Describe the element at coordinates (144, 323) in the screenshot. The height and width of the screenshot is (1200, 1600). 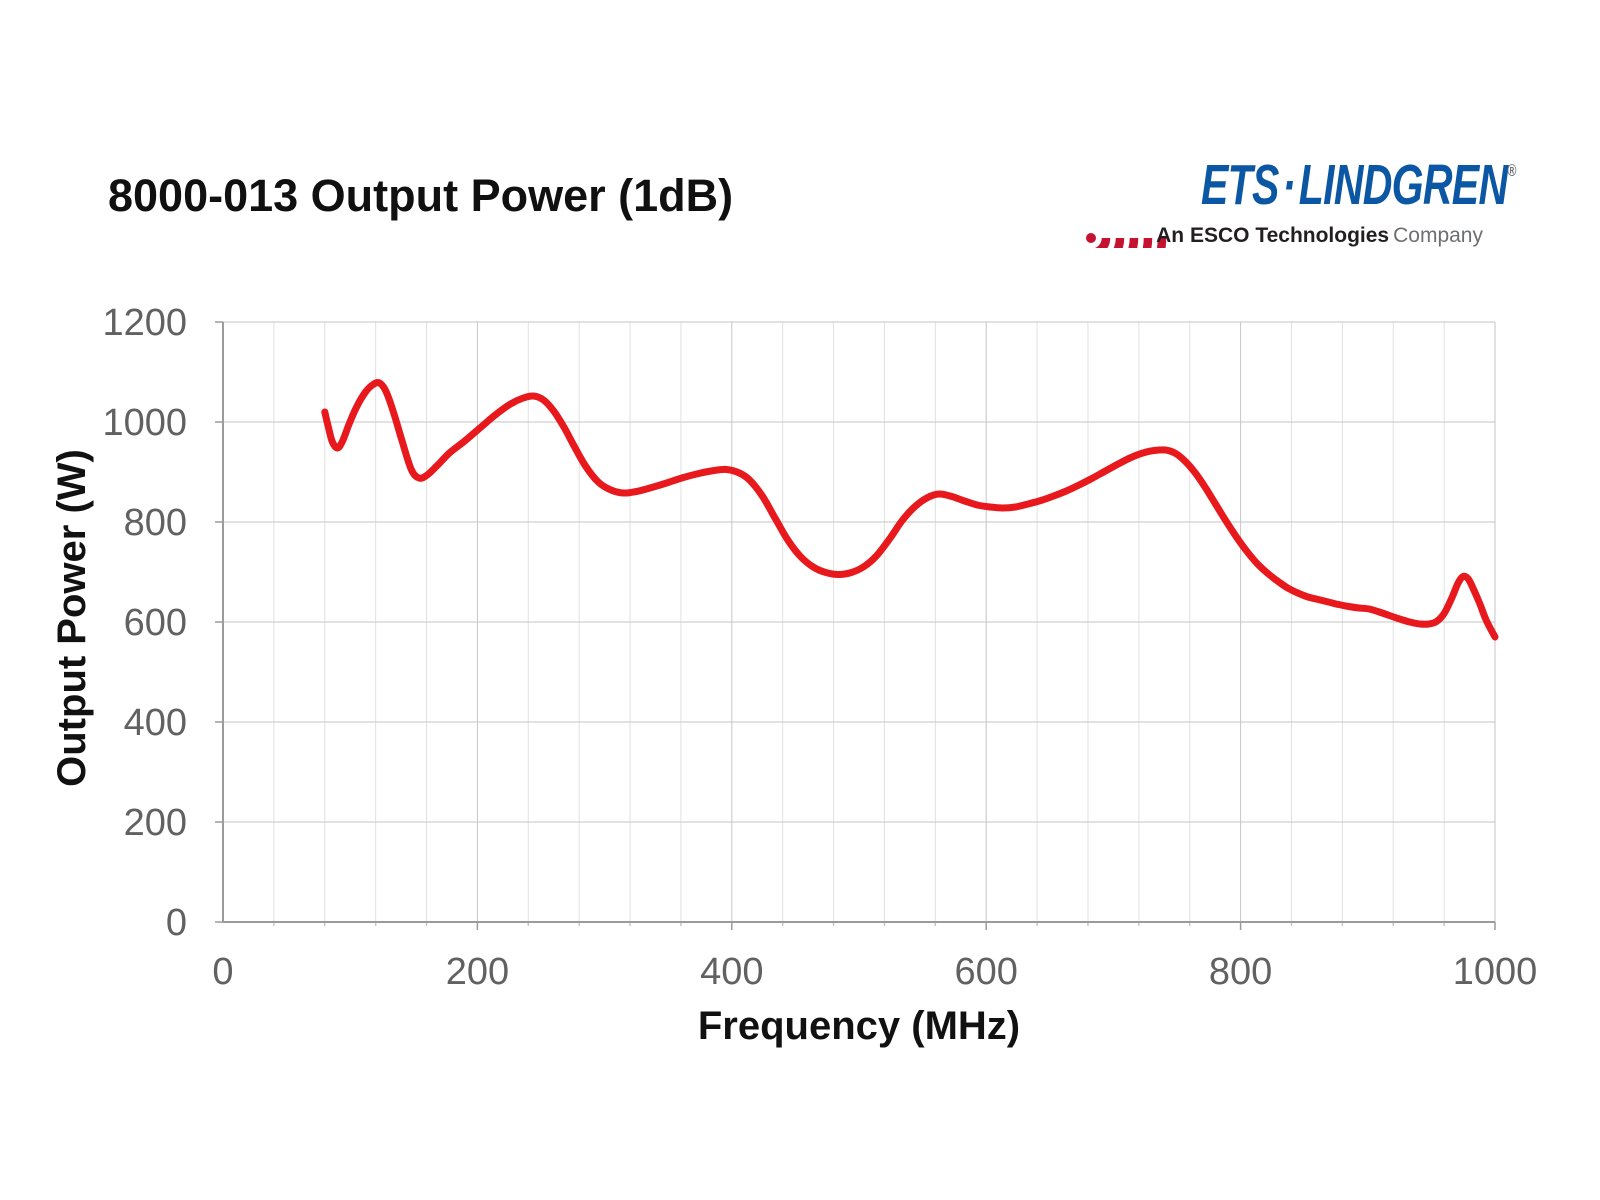
I see `svg-text: 1200` at that location.